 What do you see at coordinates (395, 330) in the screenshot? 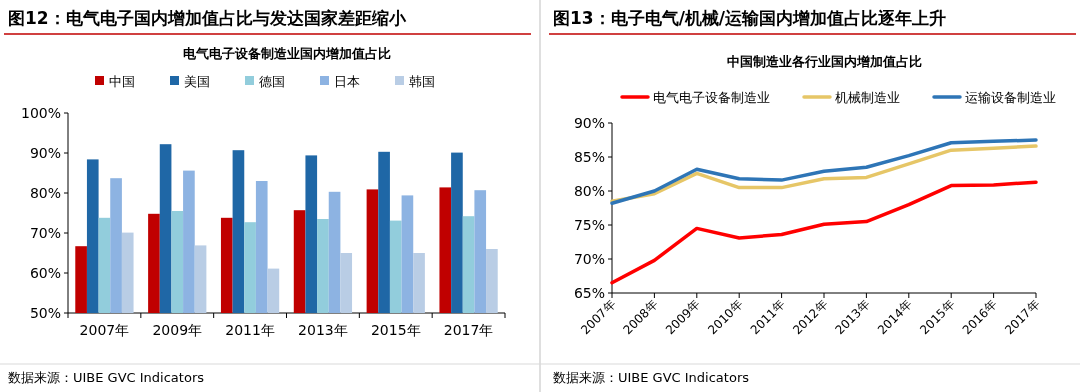
I see `x-tick-label: 2015年` at bounding box center [395, 330].